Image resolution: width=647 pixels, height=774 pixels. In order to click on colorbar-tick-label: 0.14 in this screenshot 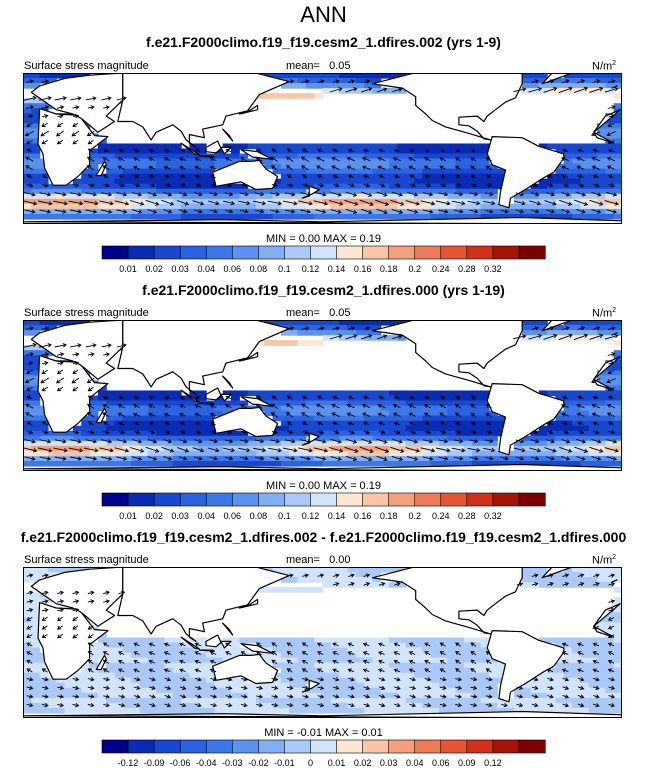, I will do `click(337, 269)`.